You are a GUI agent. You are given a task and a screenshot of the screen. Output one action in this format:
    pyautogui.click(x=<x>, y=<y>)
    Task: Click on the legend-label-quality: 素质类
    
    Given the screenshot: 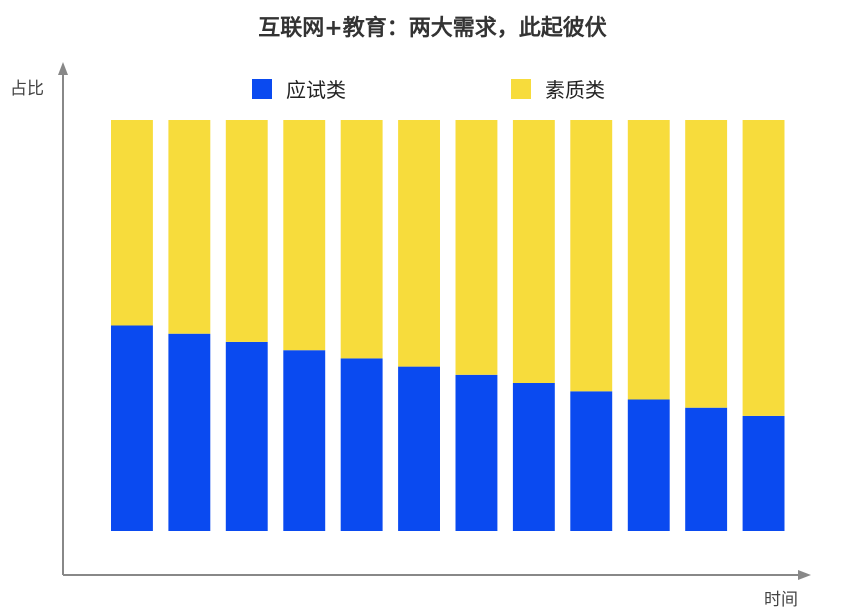 What is the action you would take?
    pyautogui.click(x=575, y=90)
    